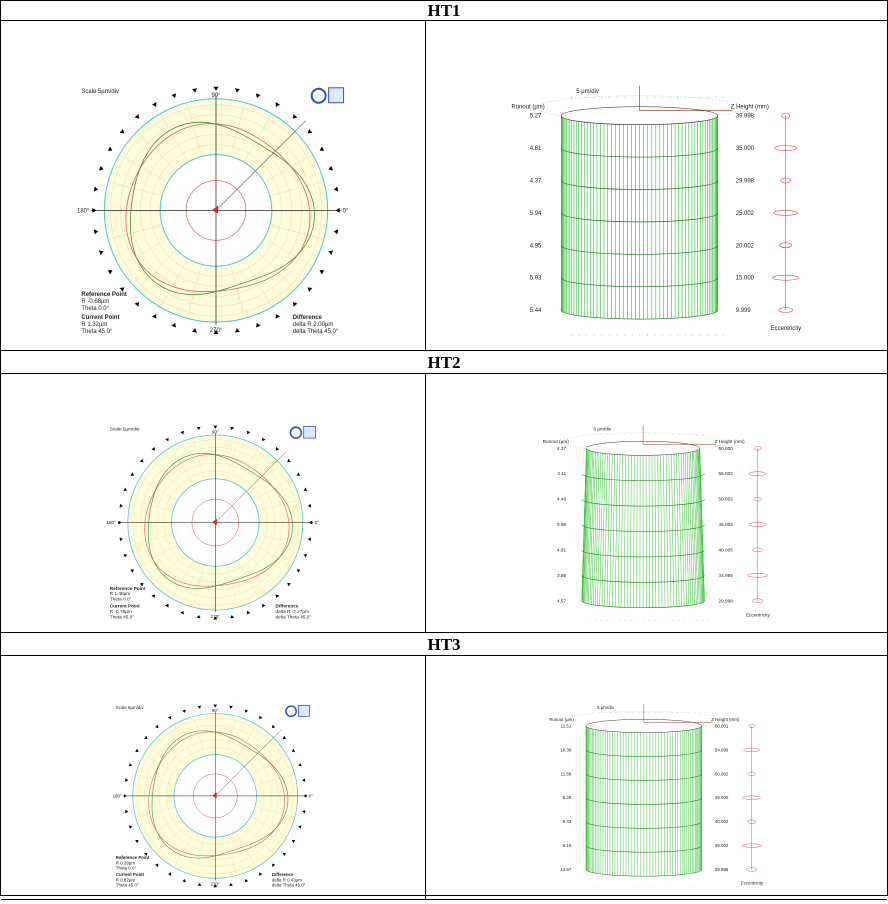 Image resolution: width=888 pixels, height=904 pixels. I want to click on label: 180°, so click(83, 211).